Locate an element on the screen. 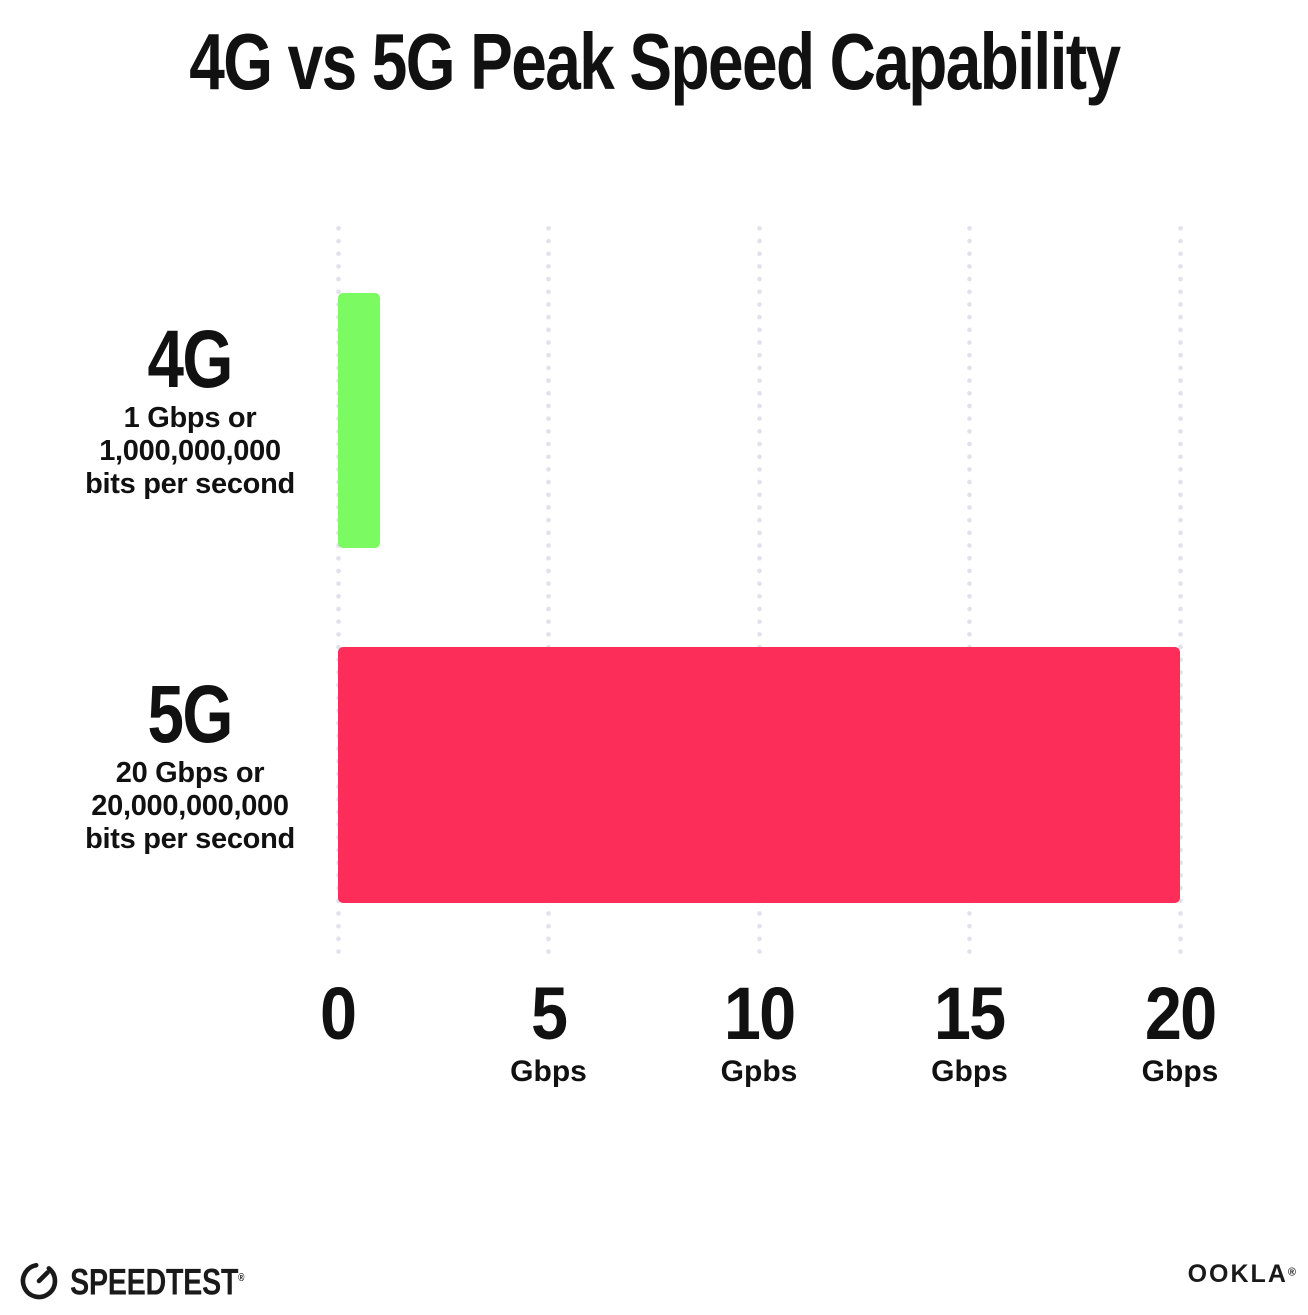 This screenshot has height=1315, width=1308. x-tick-0: 0 is located at coordinates (338, 1015).